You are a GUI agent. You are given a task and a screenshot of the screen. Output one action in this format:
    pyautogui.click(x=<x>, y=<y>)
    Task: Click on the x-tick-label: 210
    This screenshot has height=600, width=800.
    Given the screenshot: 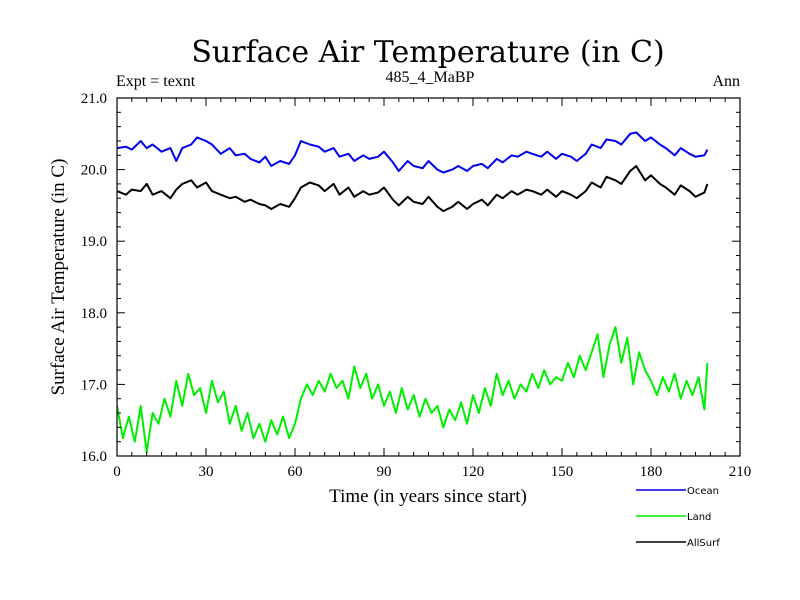 What is the action you would take?
    pyautogui.click(x=740, y=472)
    